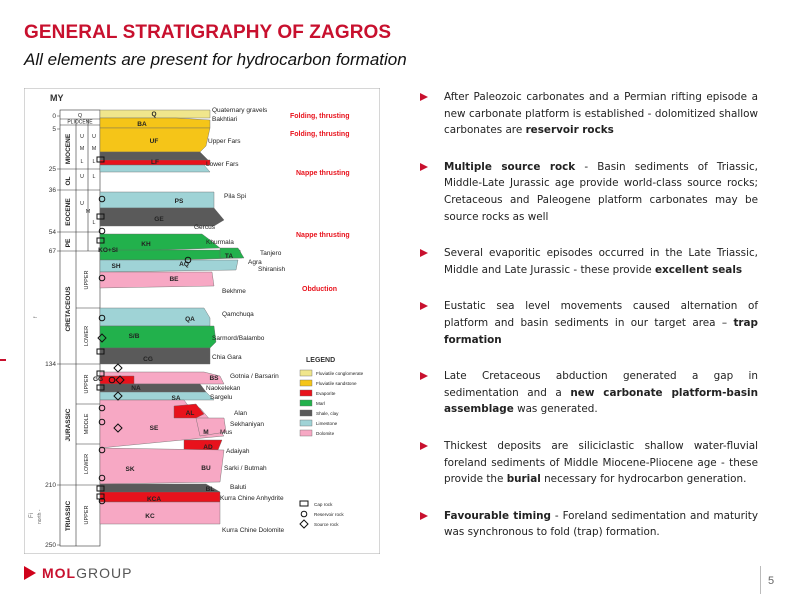 This screenshot has width=800, height=600. I want to click on layer-code: S/B, so click(134, 336).